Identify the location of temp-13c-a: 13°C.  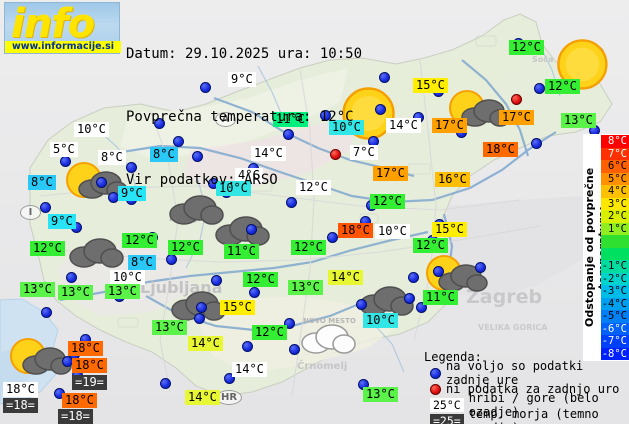
(75, 292).